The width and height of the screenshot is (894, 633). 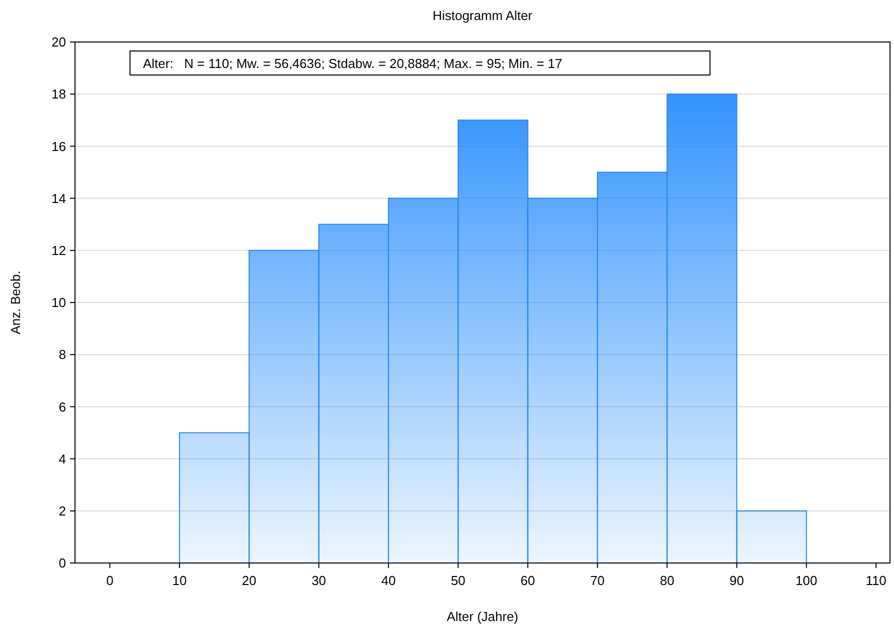 What do you see at coordinates (62, 563) in the screenshot?
I see `y-tick-label: 0` at bounding box center [62, 563].